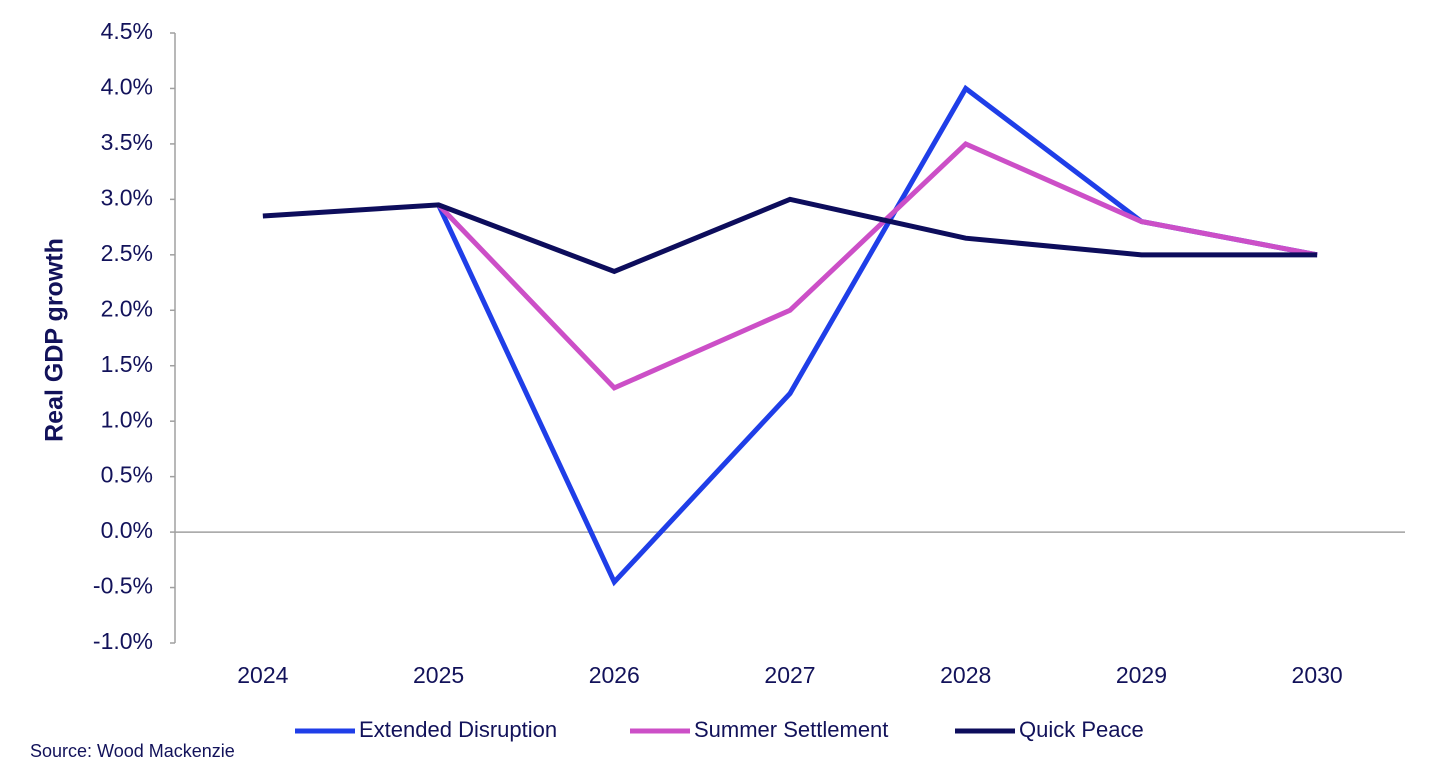 This screenshot has width=1440, height=773. What do you see at coordinates (127, 419) in the screenshot?
I see `y-tick-label: 1.0%` at bounding box center [127, 419].